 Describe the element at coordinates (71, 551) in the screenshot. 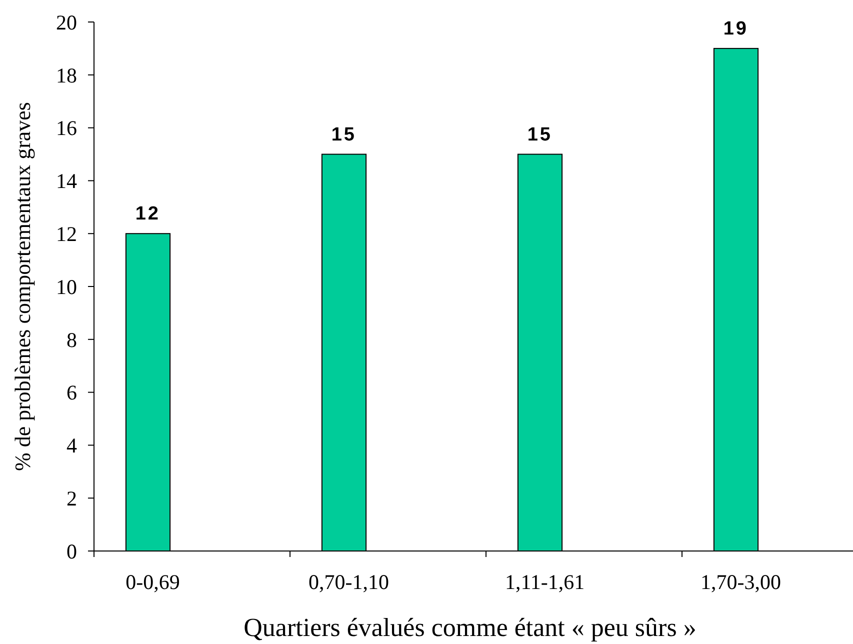

I see `y-tick-label: 0` at that location.